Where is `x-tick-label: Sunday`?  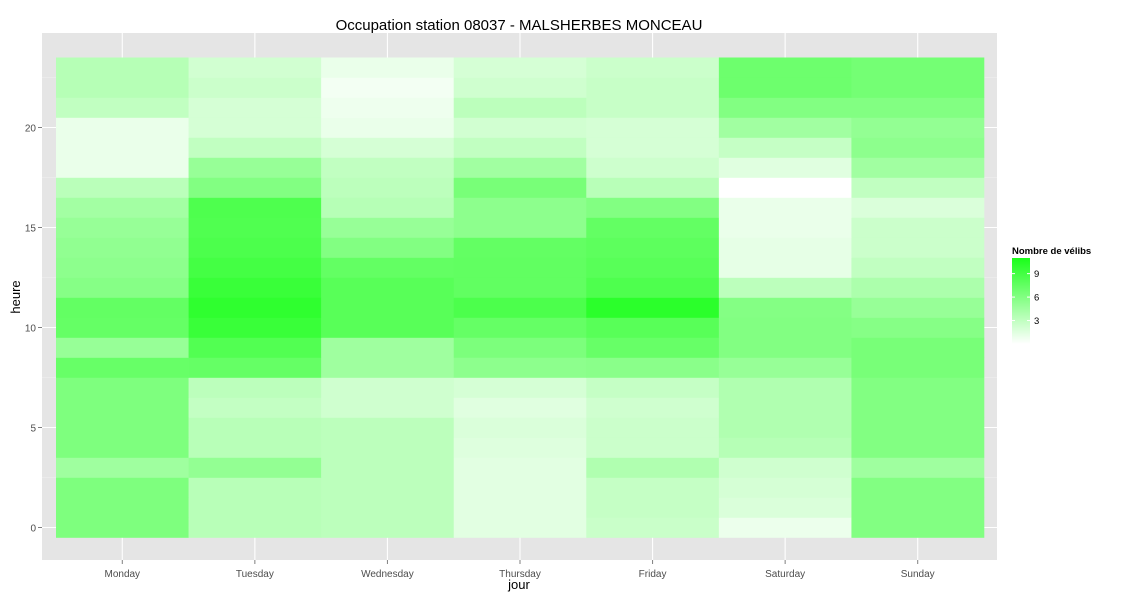
x-tick-label: Sunday is located at coordinates (918, 574).